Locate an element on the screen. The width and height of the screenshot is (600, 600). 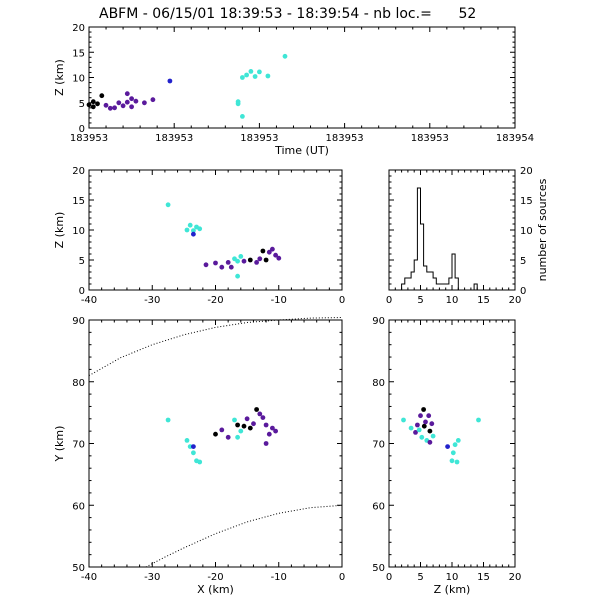
y-tick-label: 15 is located at coordinates (78, 53).